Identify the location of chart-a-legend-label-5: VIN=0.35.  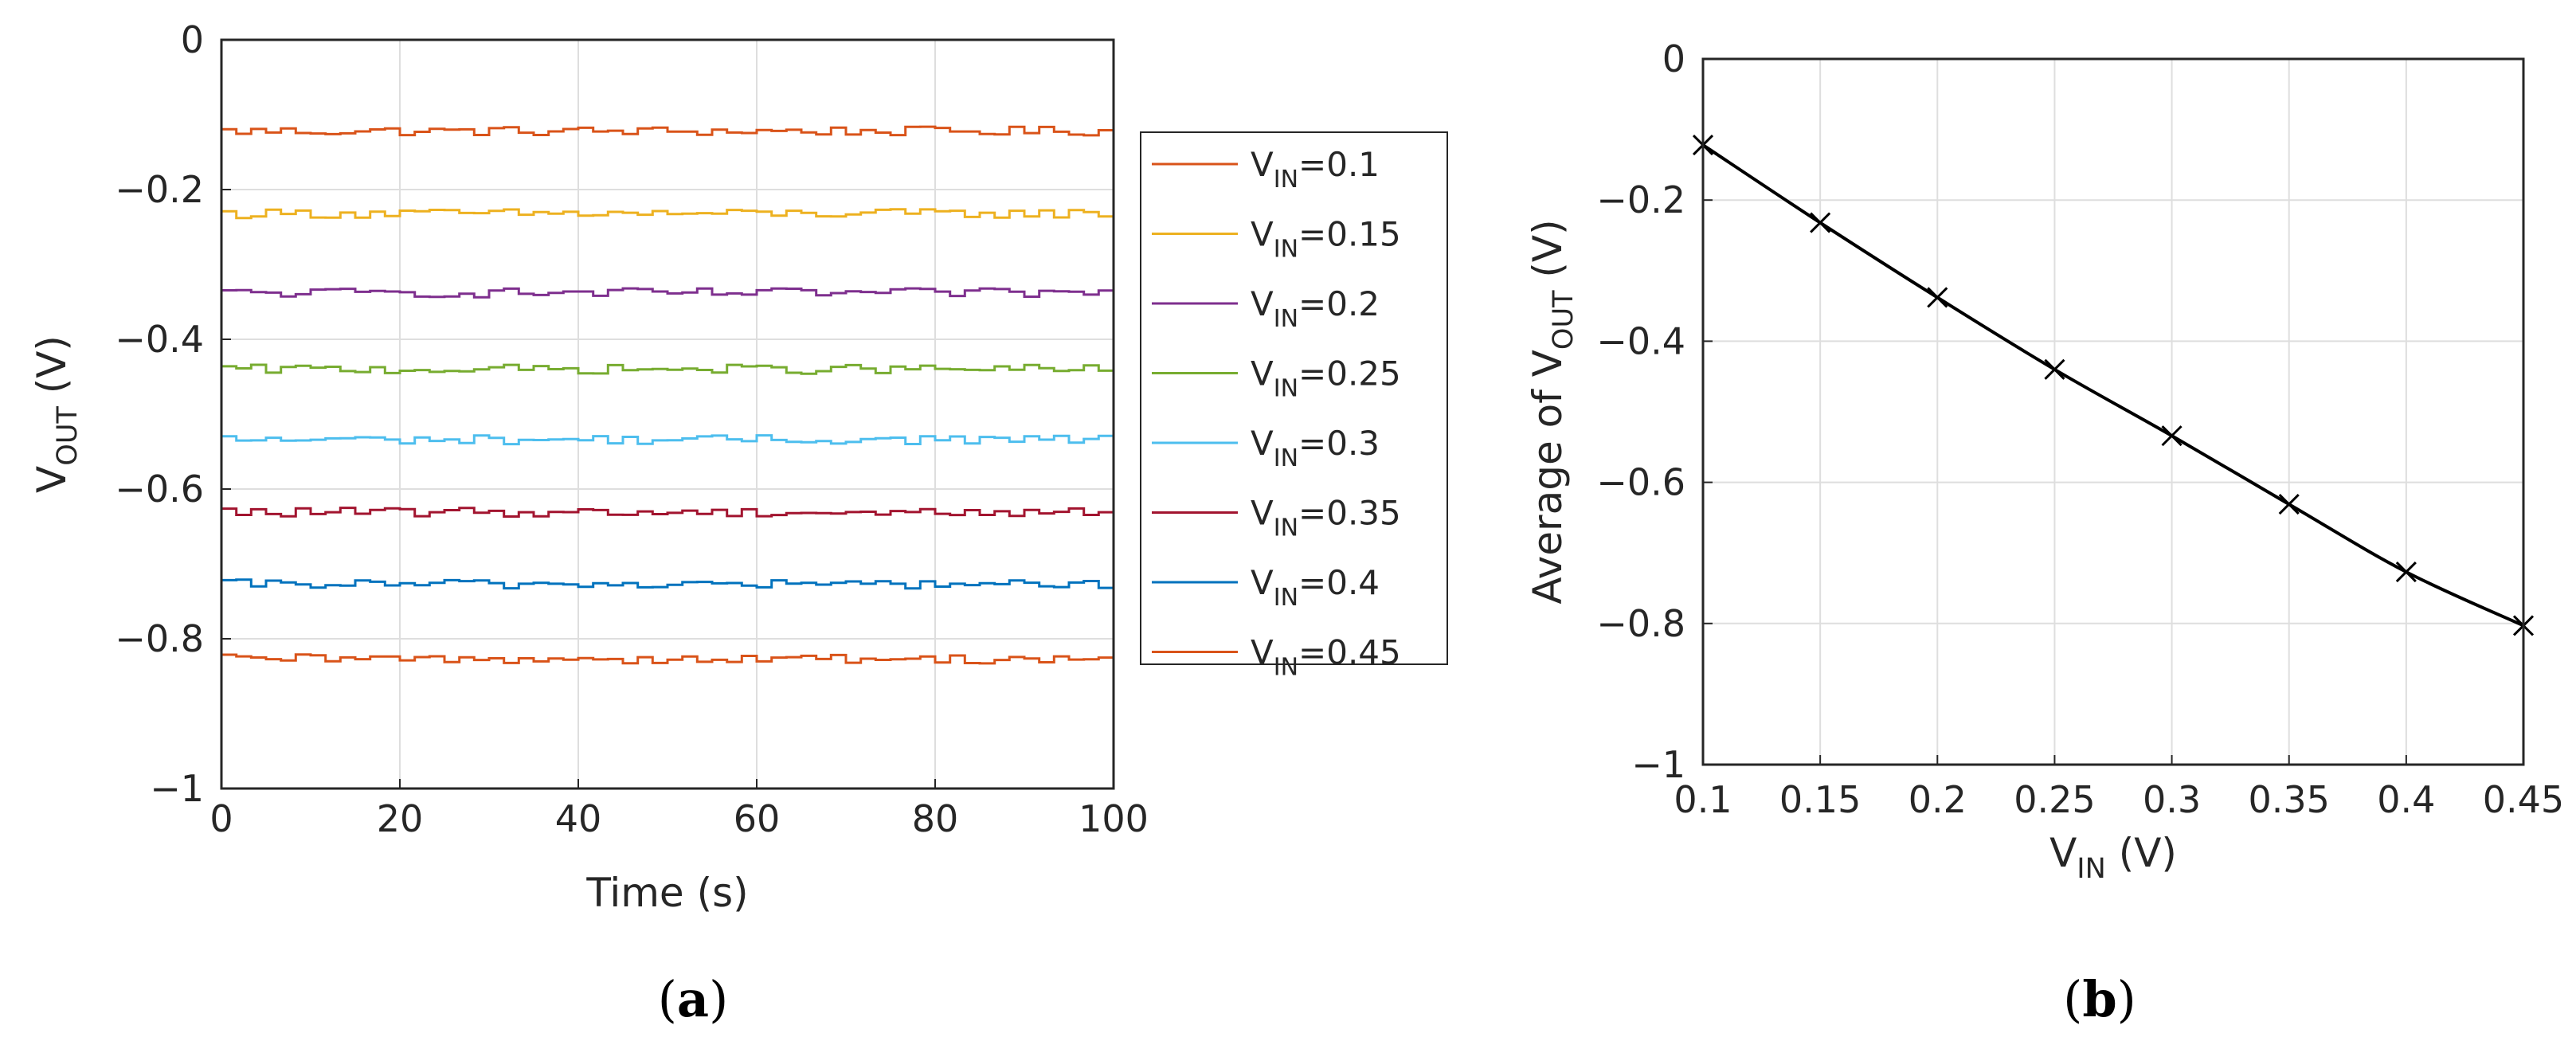
(1326, 518).